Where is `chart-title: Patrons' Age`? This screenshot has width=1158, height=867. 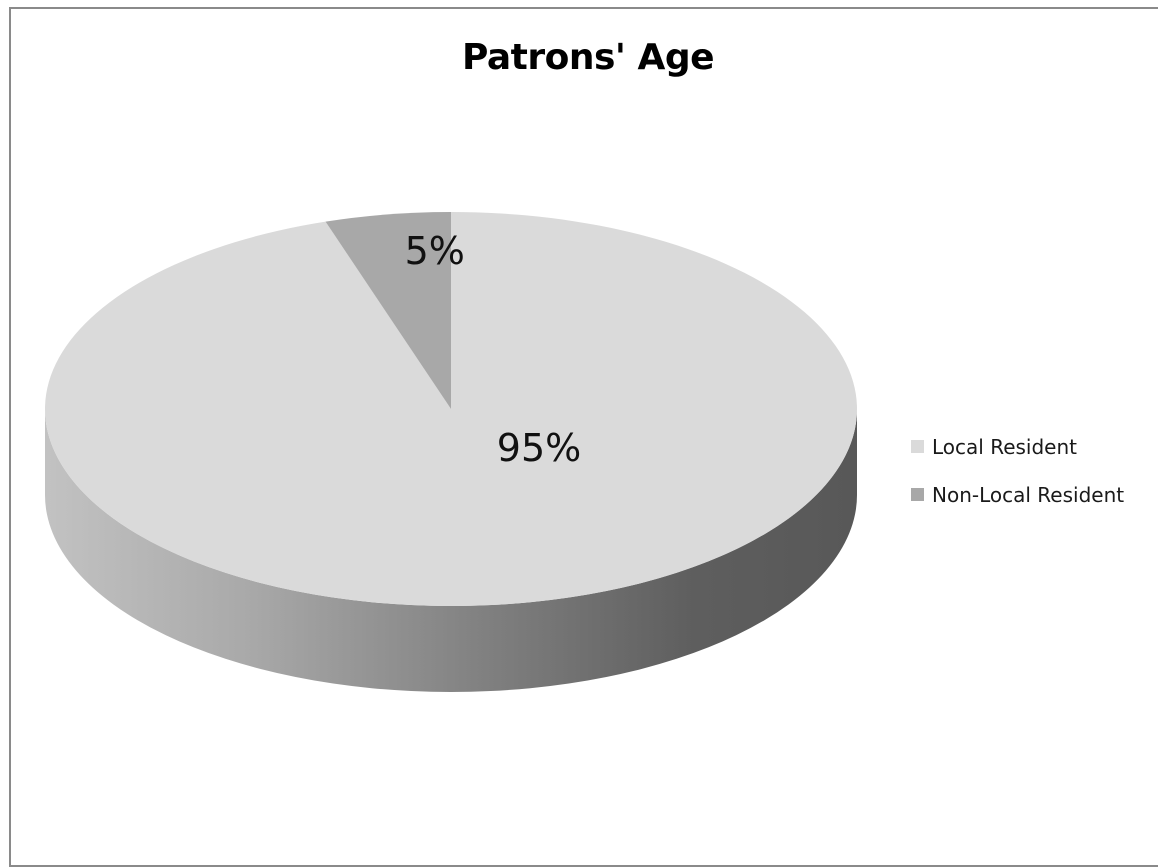
chart-title: Patrons' Age is located at coordinates (588, 57).